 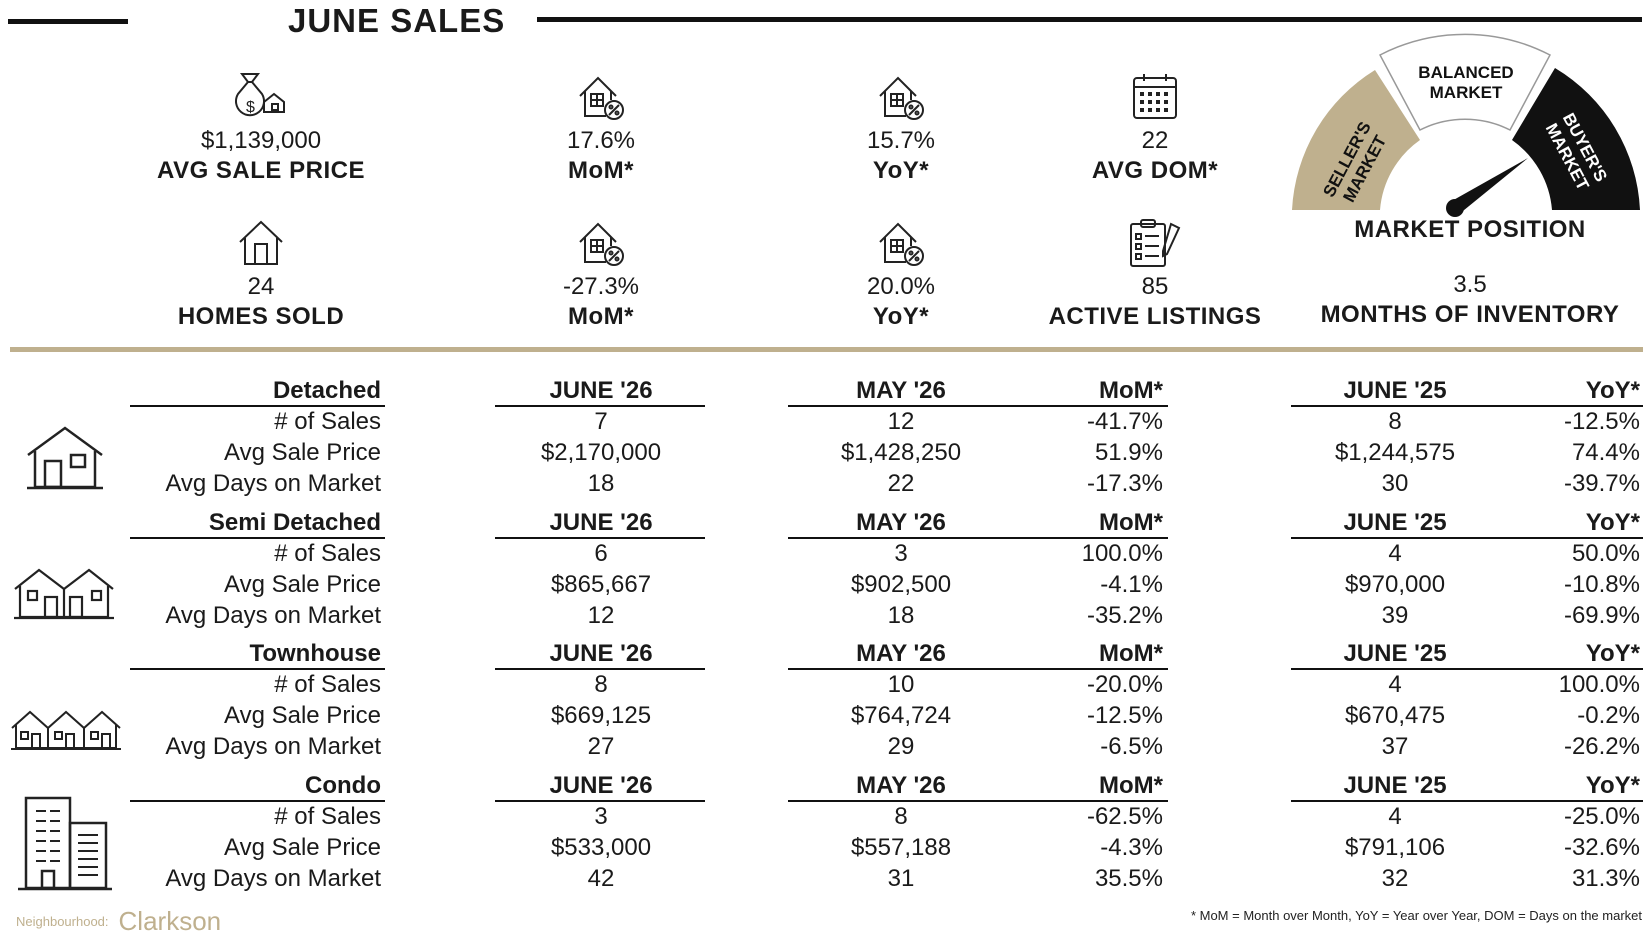 What do you see at coordinates (261, 127) in the screenshot?
I see `stat-stats-top-0: $ $1,139,000 AVG SALE PRICE` at bounding box center [261, 127].